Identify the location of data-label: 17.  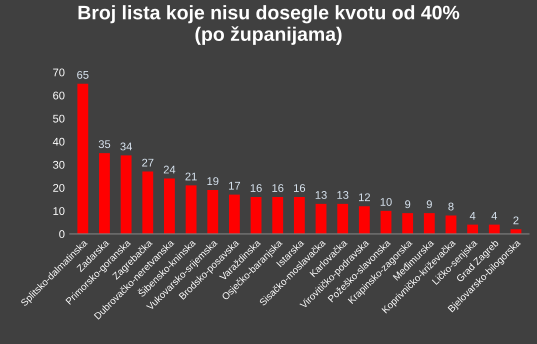
(234, 186).